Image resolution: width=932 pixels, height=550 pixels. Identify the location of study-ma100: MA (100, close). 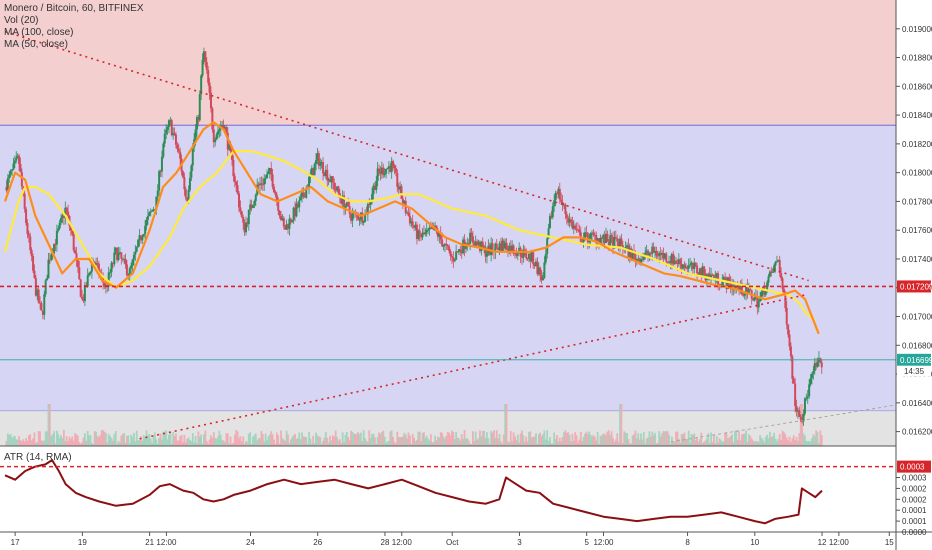
(39, 32).